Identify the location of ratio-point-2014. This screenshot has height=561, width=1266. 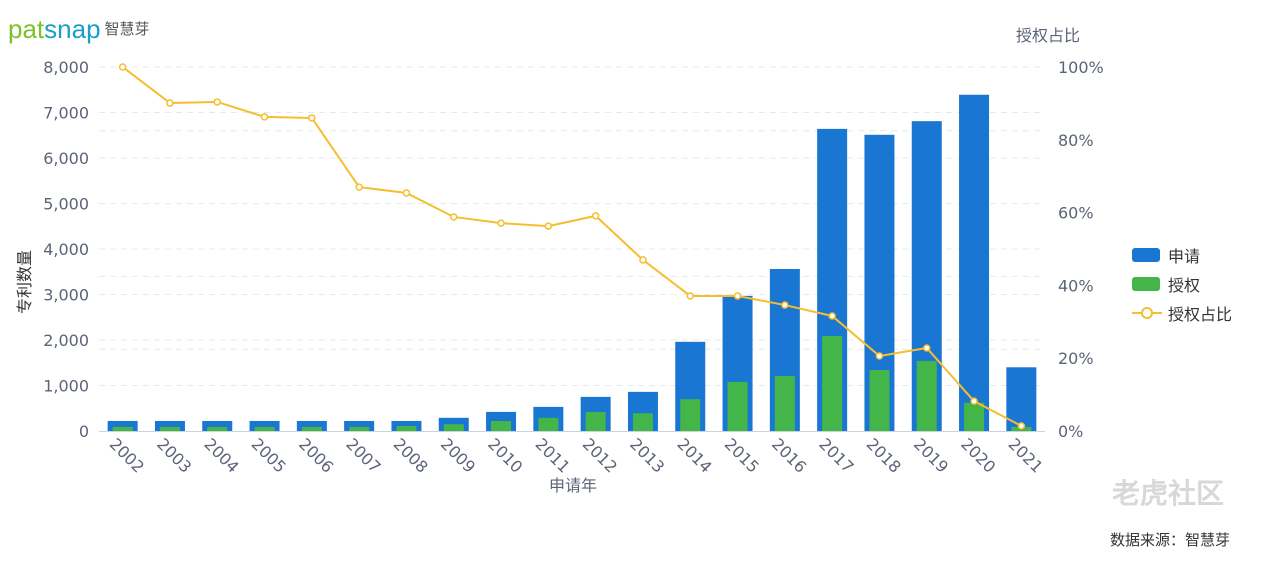
(690, 296).